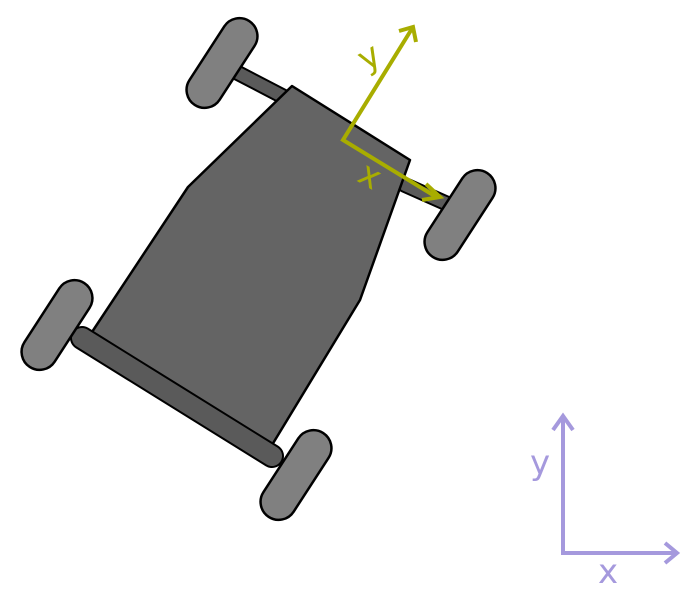 The height and width of the screenshot is (599, 696). What do you see at coordinates (460, 215) in the screenshot?
I see `wheel-top-right` at bounding box center [460, 215].